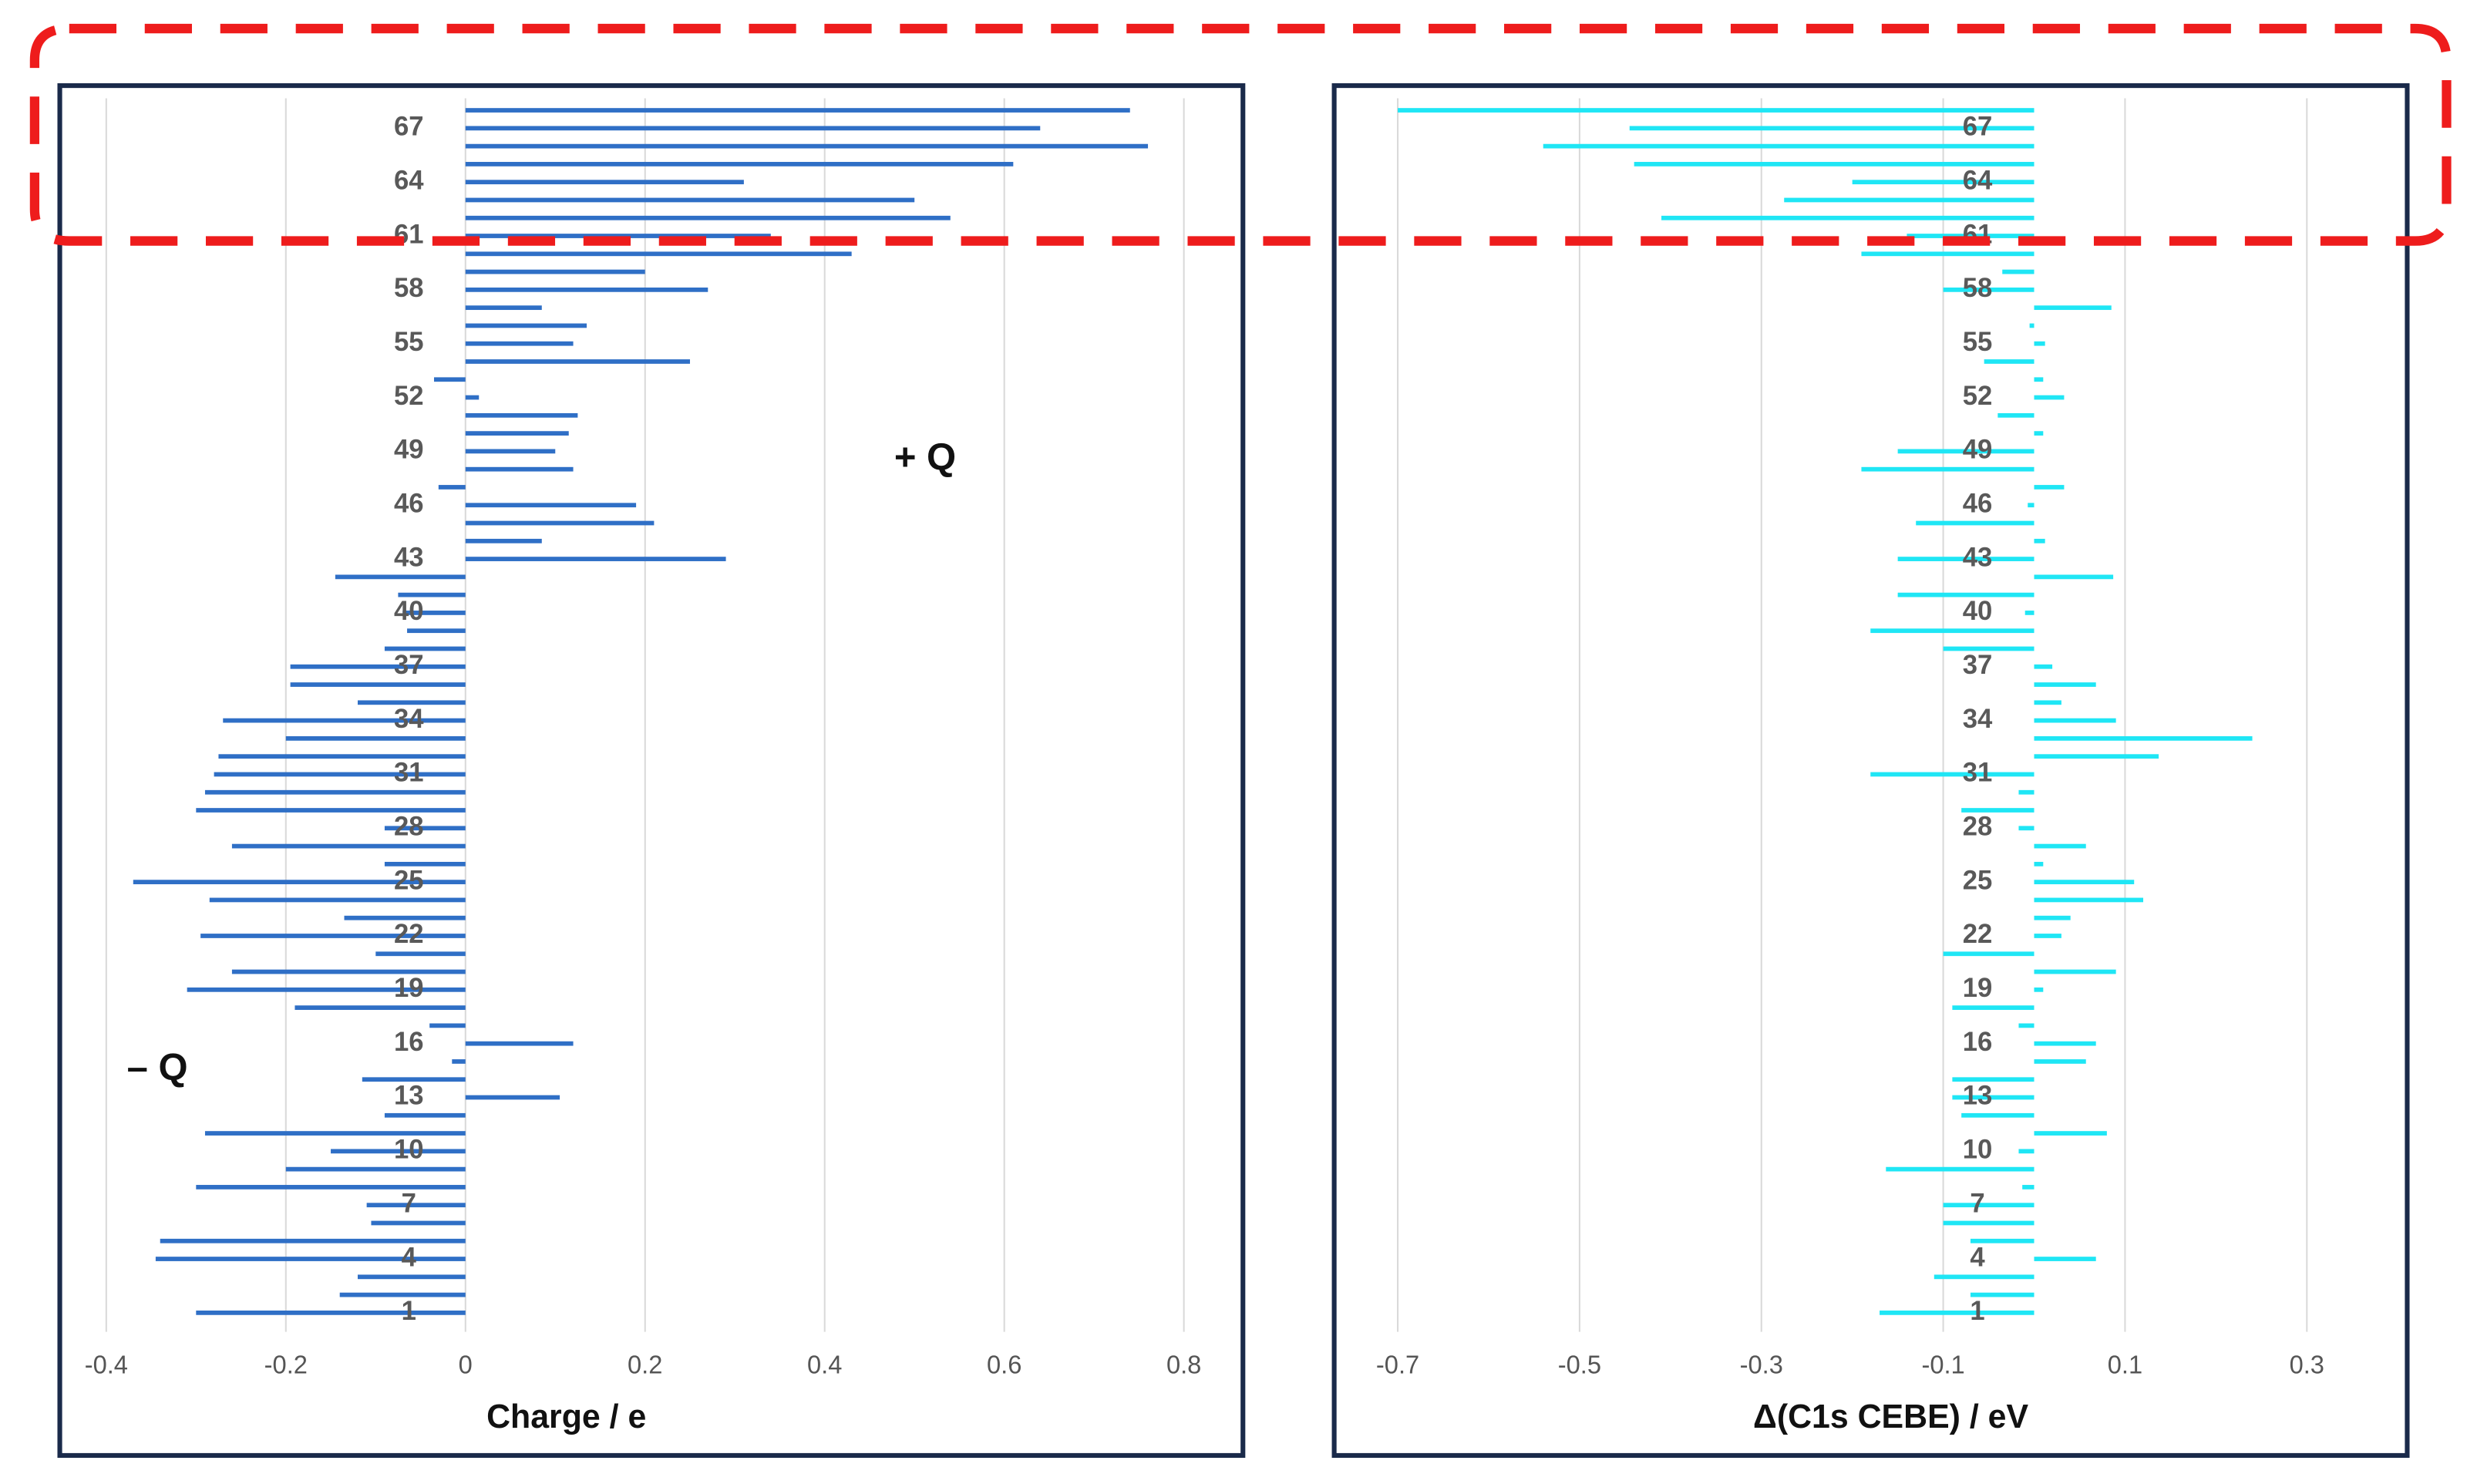  I want to click on y-tick-label: 46, so click(409, 503).